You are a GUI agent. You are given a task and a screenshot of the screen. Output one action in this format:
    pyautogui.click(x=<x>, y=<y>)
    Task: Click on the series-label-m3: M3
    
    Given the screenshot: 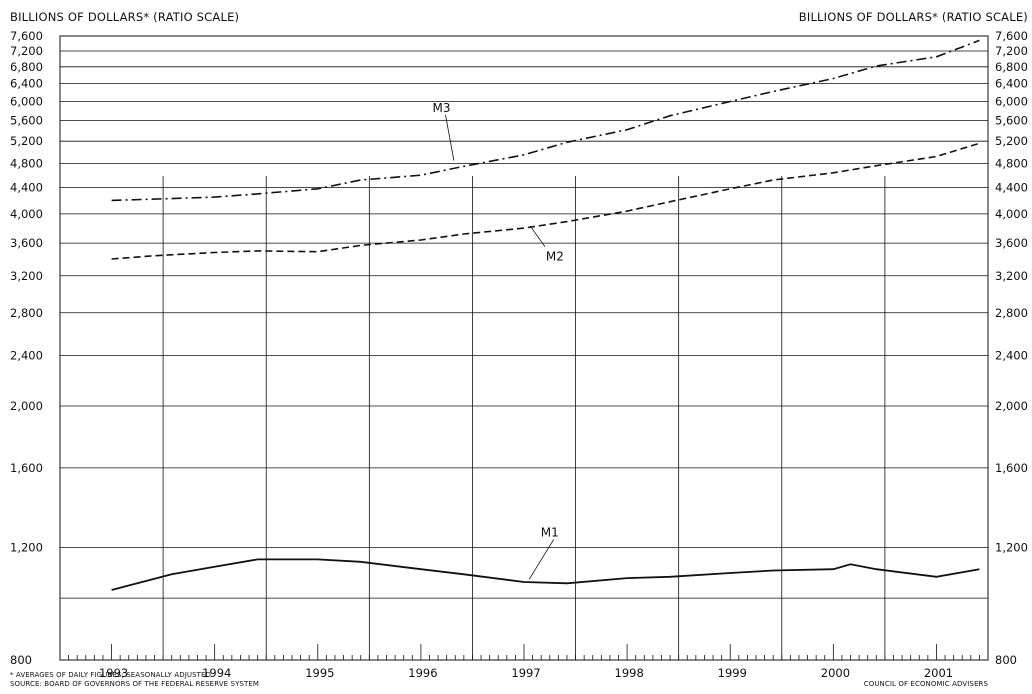 What is the action you would take?
    pyautogui.click(x=442, y=108)
    